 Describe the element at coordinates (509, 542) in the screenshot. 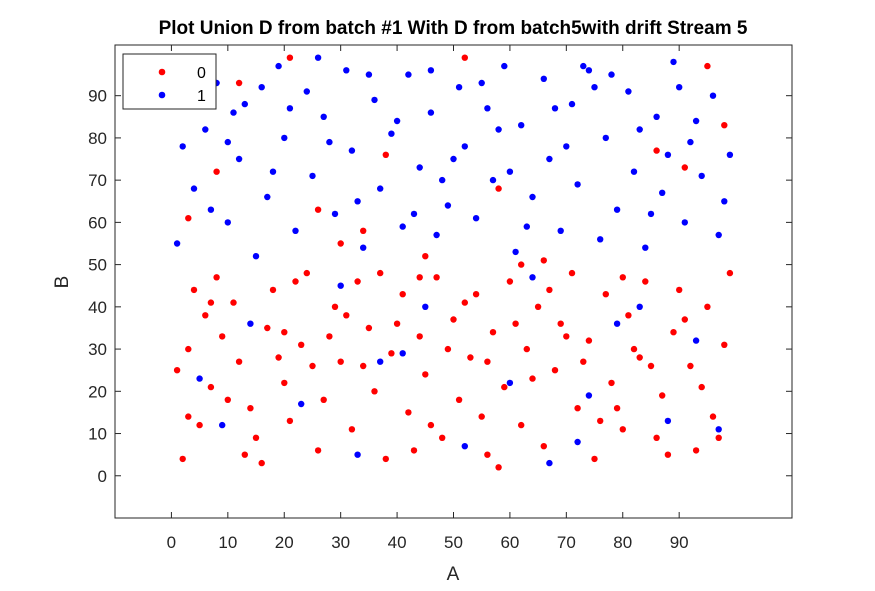

I see `x-tick-label: 60` at that location.